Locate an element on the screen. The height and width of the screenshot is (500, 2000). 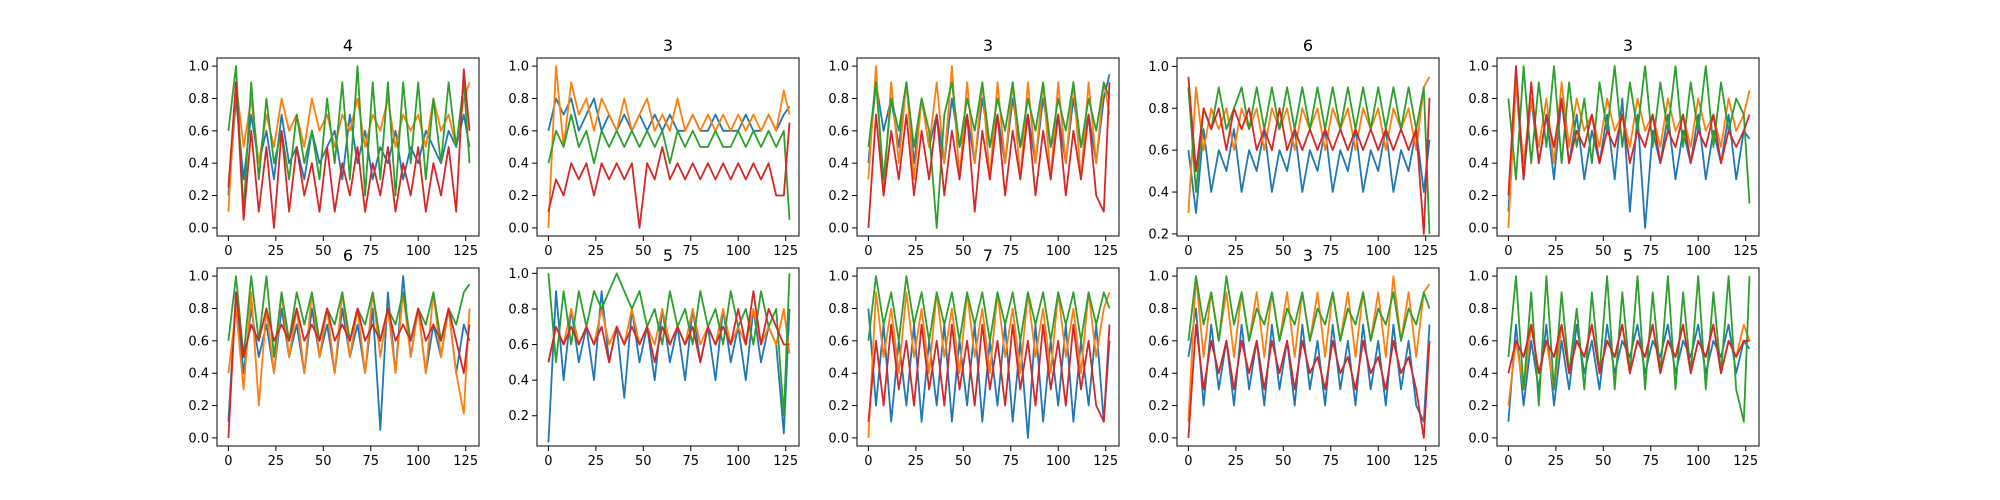
subplot-9: 0 25 50 75 100 125 0.0 0.2 0.4 0.6 0.8 1.0 3 is located at coordinates (1294, 357).